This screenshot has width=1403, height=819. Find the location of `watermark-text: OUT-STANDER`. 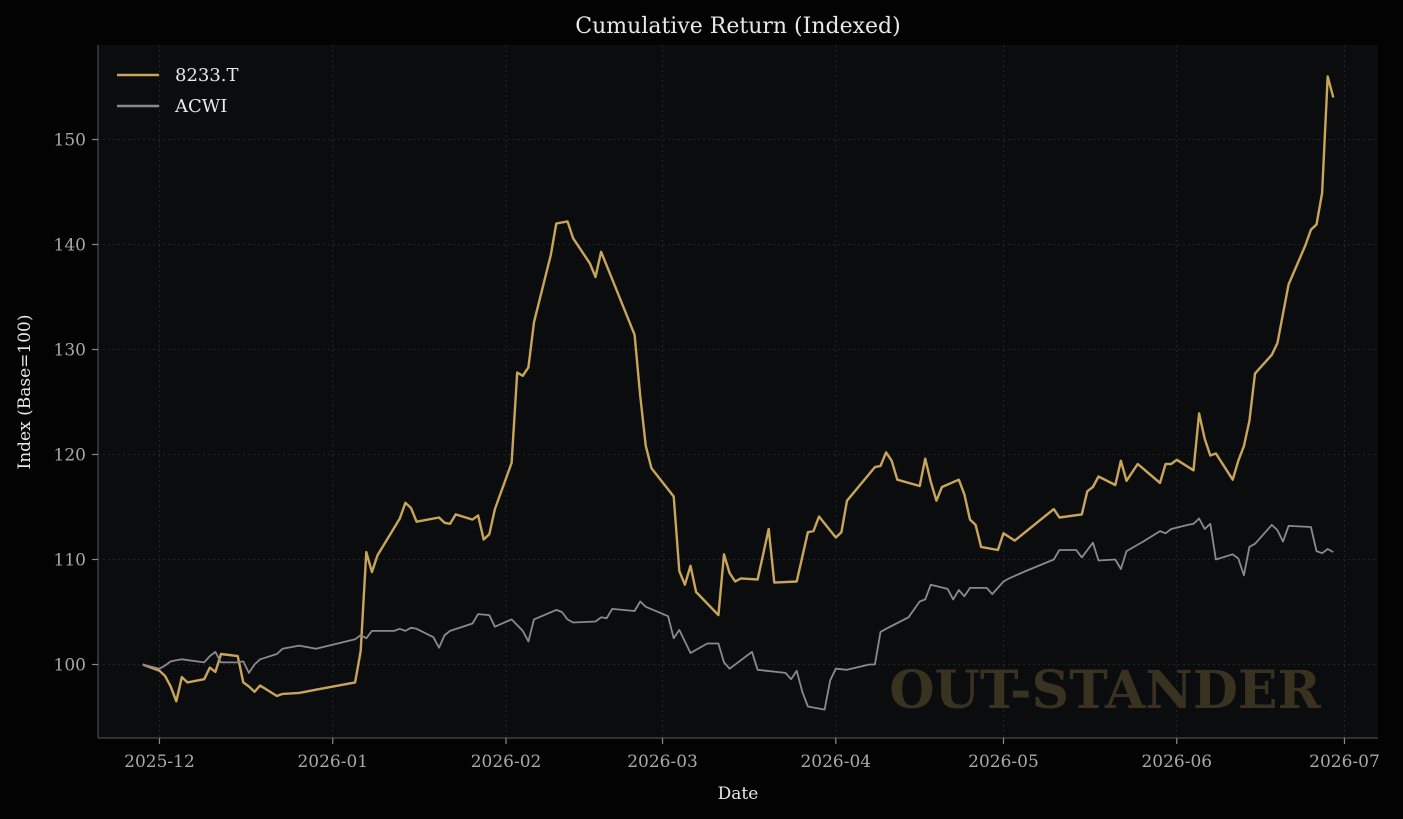

watermark-text: OUT-STANDER is located at coordinates (1105, 690).